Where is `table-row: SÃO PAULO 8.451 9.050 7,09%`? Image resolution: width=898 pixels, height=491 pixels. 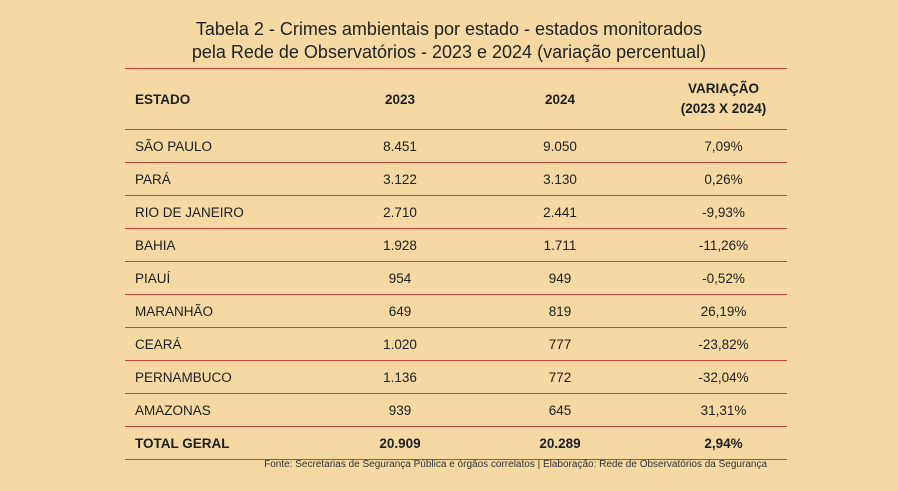
table-row: SÃO PAULO 8.451 9.050 7,09% is located at coordinates (456, 146).